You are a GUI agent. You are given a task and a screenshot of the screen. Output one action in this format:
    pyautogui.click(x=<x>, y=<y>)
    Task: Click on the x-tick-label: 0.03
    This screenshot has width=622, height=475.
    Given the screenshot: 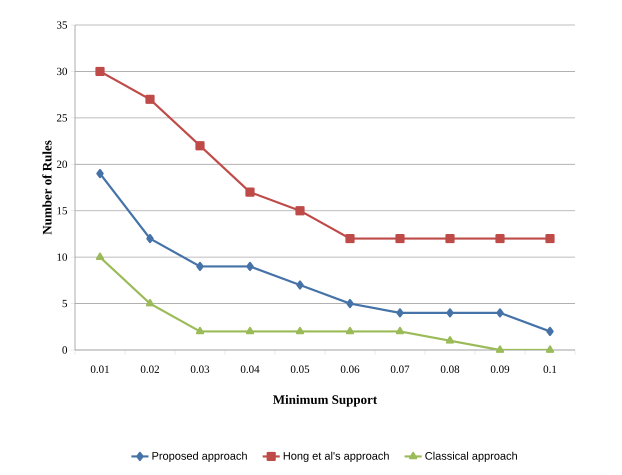 What is the action you would take?
    pyautogui.click(x=200, y=370)
    